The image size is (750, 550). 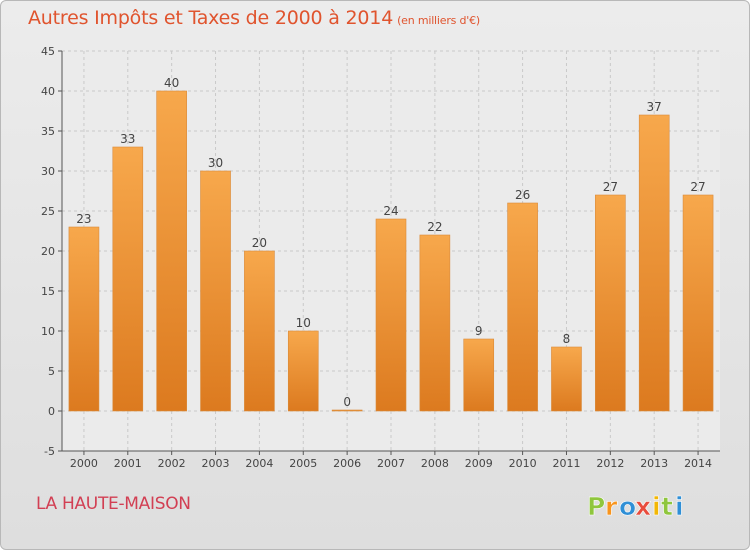 I want to click on bar-value-label: 22, so click(x=434, y=227).